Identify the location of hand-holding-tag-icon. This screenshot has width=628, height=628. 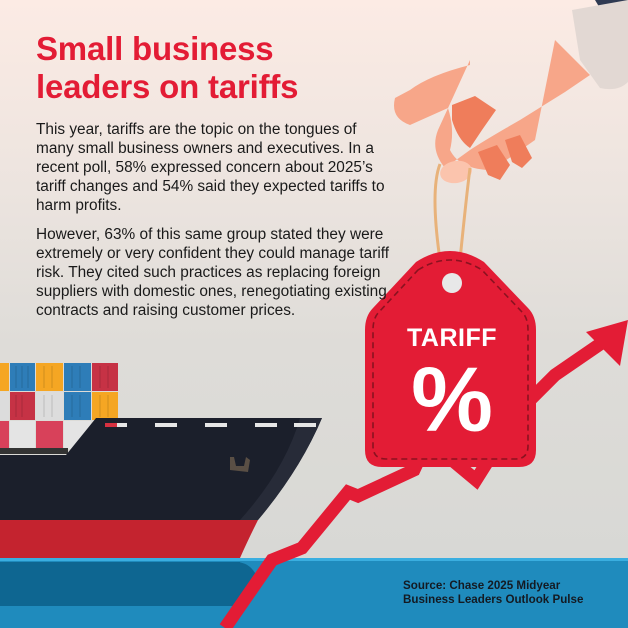
(511, 92).